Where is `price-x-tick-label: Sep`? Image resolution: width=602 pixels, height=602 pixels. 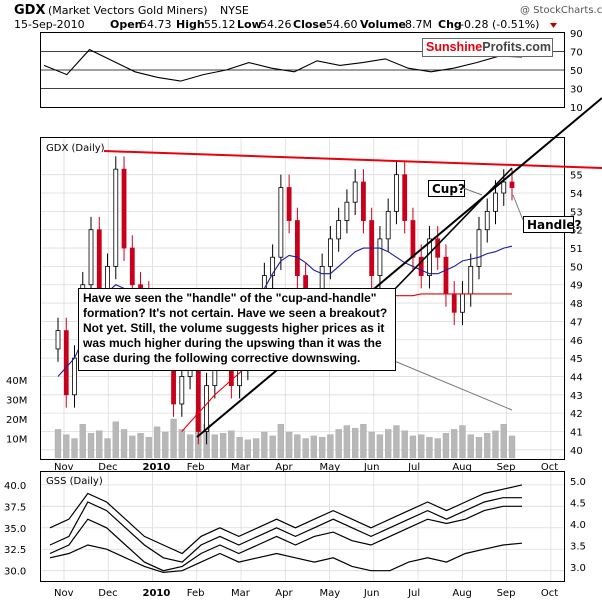
price-x-tick-label: Sep is located at coordinates (506, 467).